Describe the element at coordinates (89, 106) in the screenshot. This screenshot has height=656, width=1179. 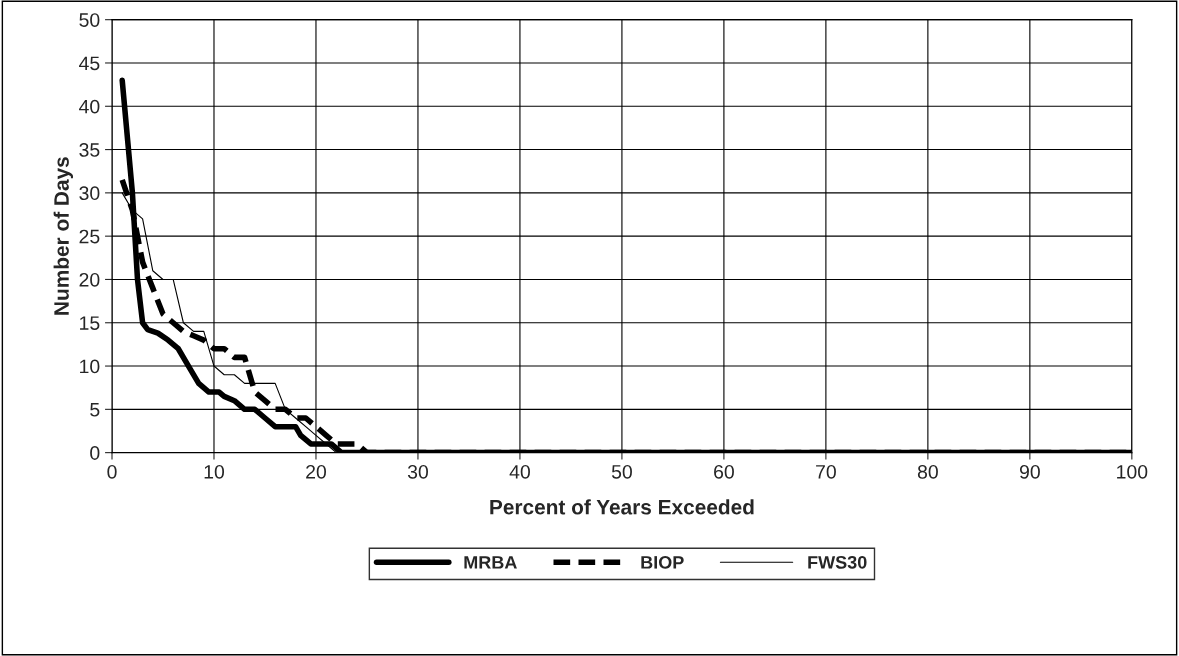
I see `y-tick-label: 40` at that location.